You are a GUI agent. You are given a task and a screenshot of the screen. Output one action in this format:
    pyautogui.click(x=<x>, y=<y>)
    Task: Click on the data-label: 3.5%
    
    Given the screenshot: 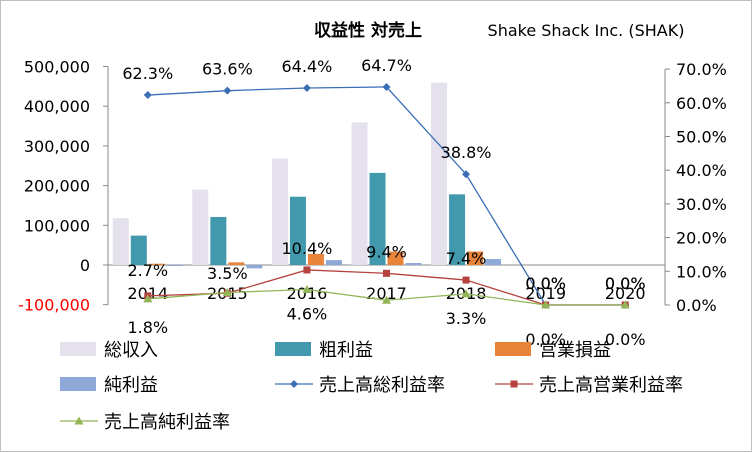 What is the action you would take?
    pyautogui.click(x=227, y=273)
    